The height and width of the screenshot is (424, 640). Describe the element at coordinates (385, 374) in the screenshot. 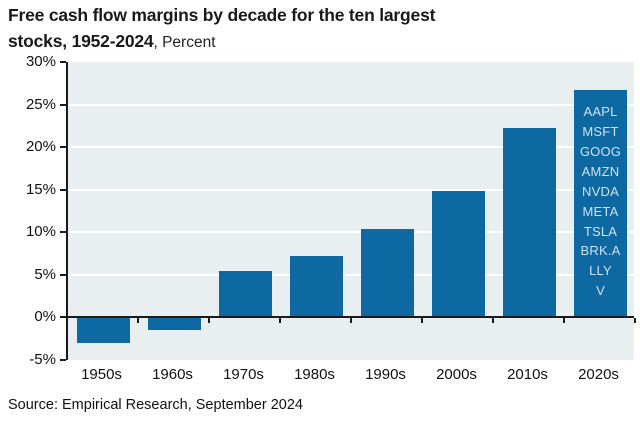

I see `x-tick-label: 1990s` at that location.